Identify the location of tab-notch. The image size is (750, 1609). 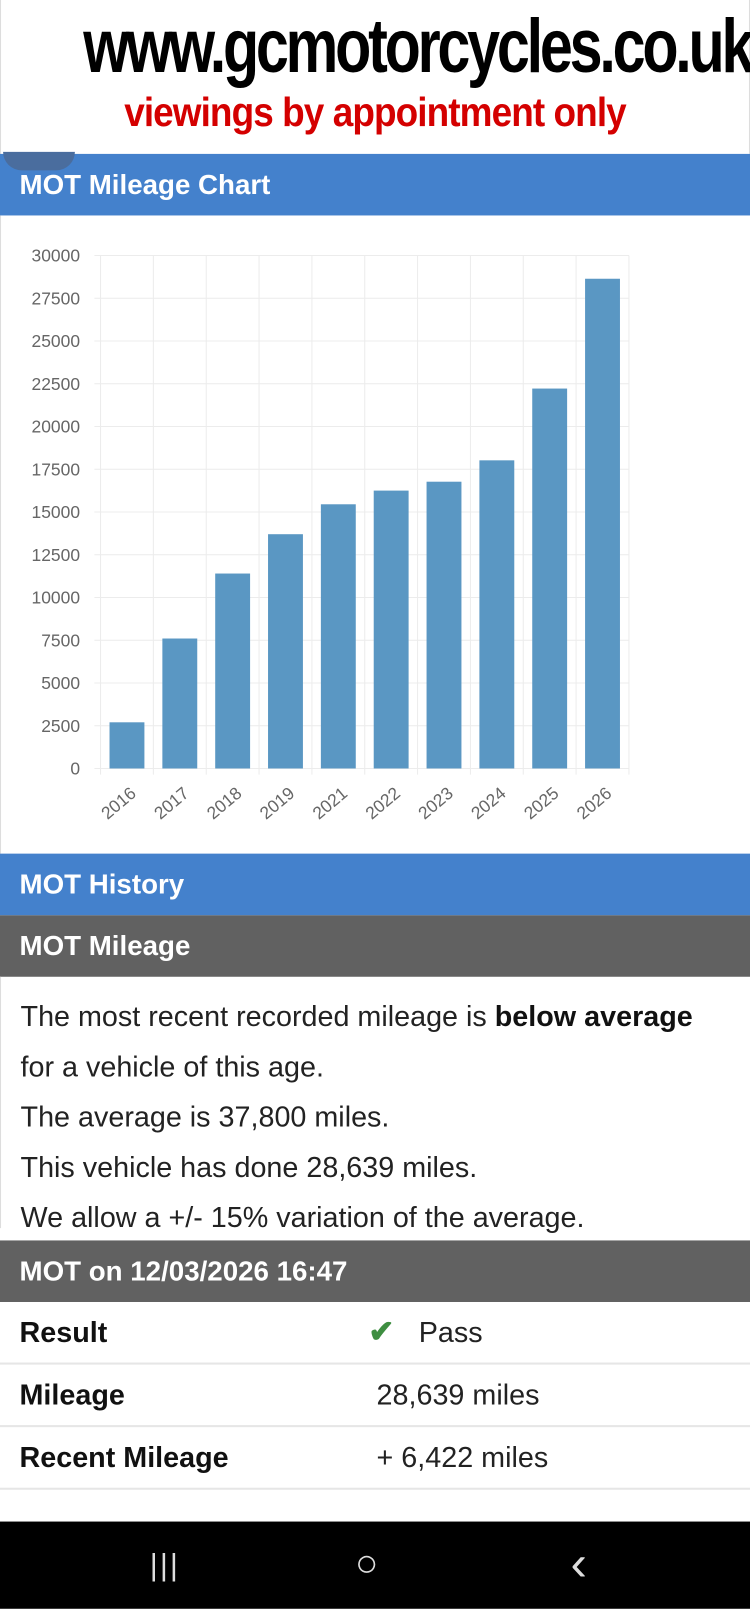
(39, 161).